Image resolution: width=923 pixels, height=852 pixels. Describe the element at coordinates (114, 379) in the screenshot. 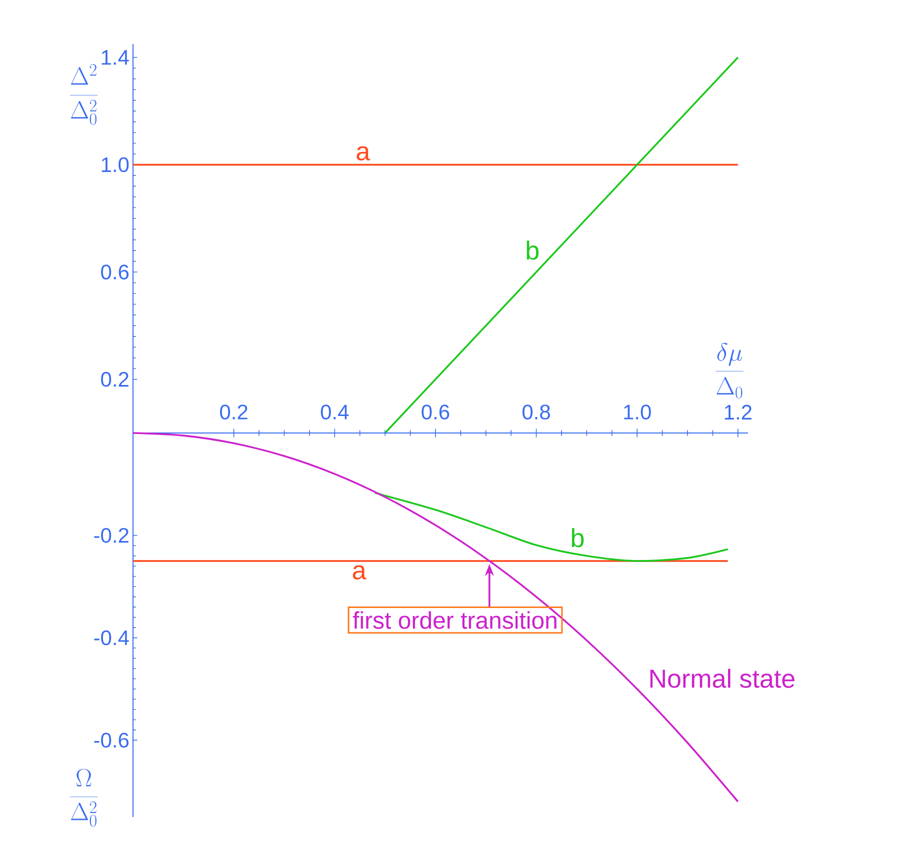

I see `y-tick-label: 0.2` at that location.